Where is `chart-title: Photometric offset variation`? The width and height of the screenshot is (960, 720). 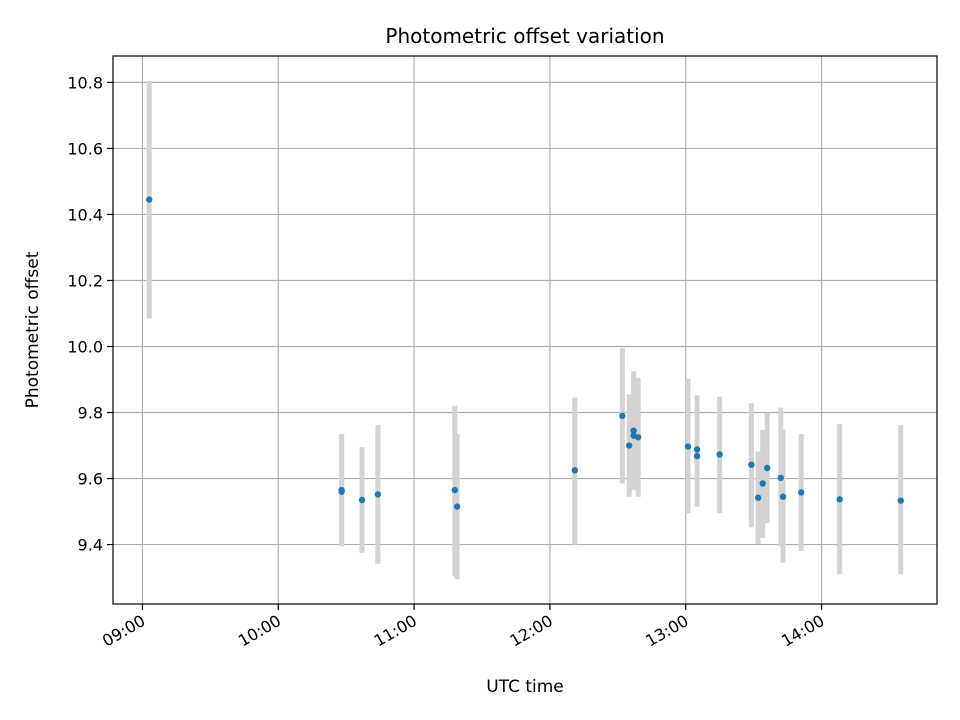
chart-title: Photometric offset variation is located at coordinates (524, 36).